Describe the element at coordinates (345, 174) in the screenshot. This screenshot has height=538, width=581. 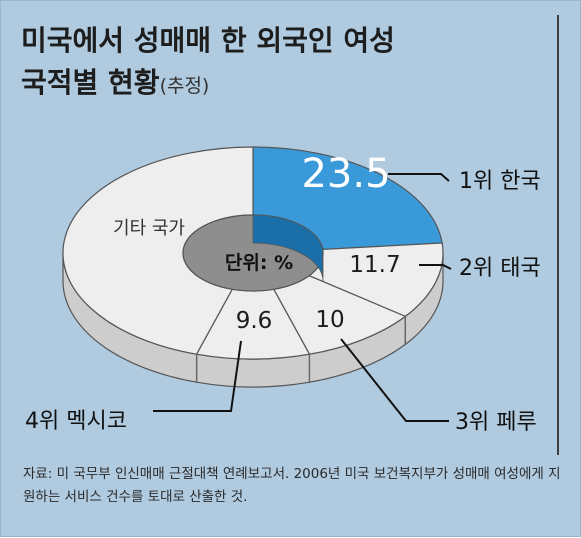
I see `value-label-0: 23.5` at that location.